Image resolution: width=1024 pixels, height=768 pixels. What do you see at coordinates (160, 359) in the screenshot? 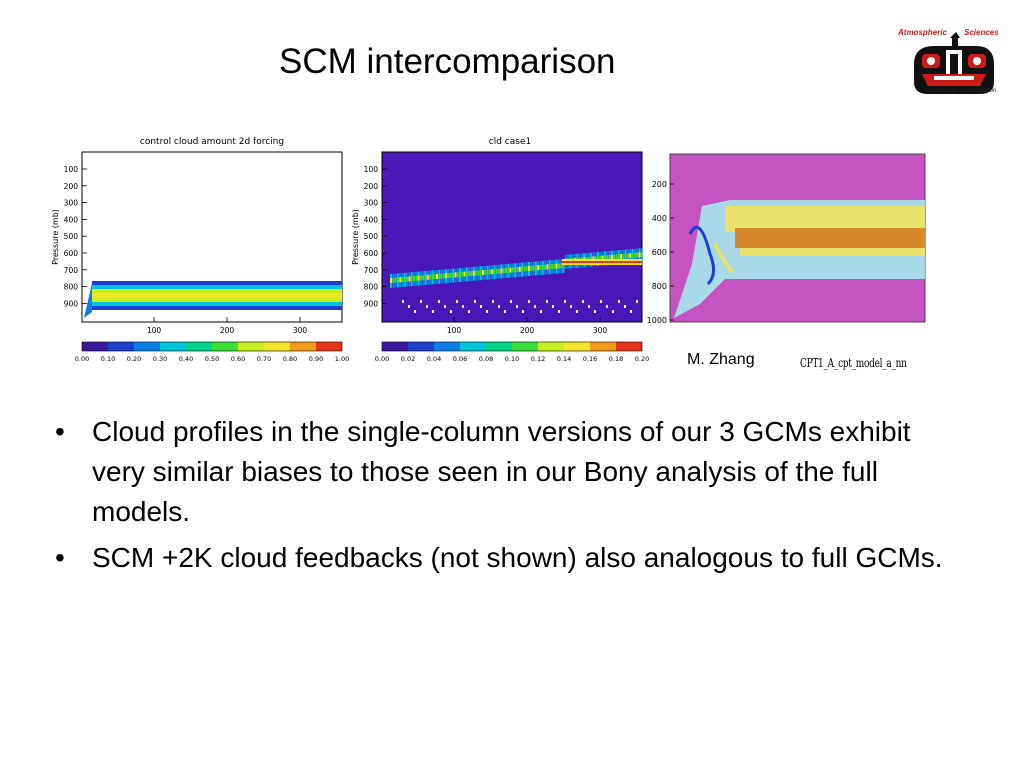
I see `colorbar-tick-label: 0.30` at bounding box center [160, 359].